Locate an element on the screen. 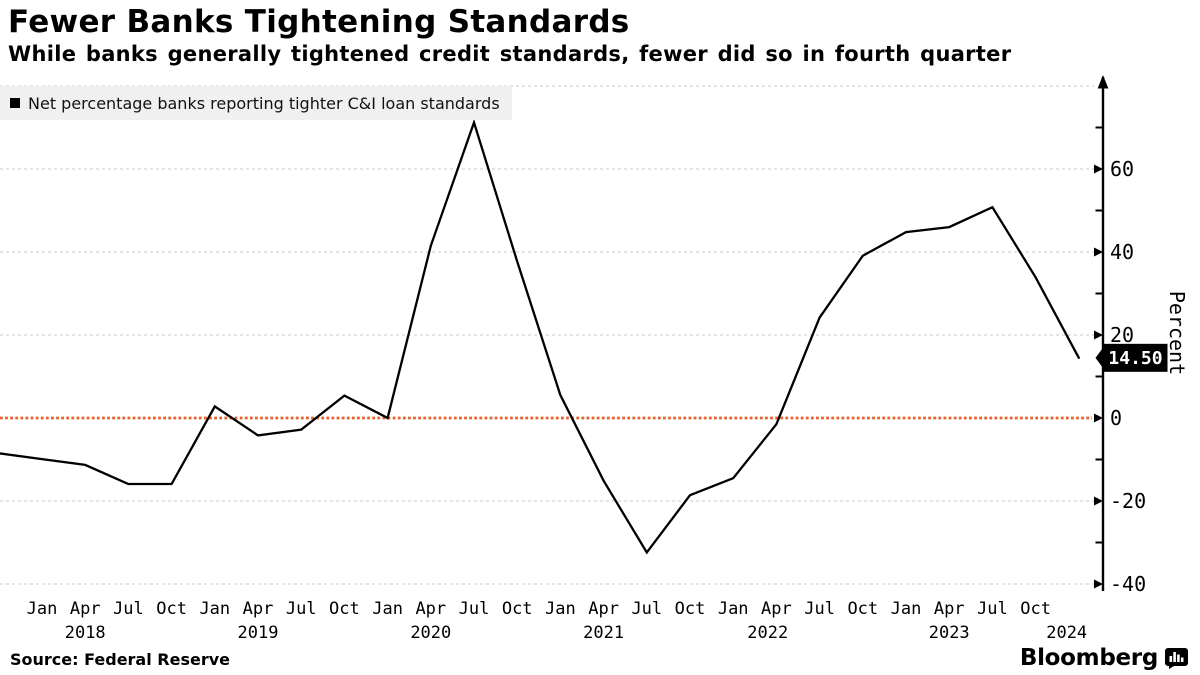  last-value-label: 14.50 is located at coordinates (1135, 358).